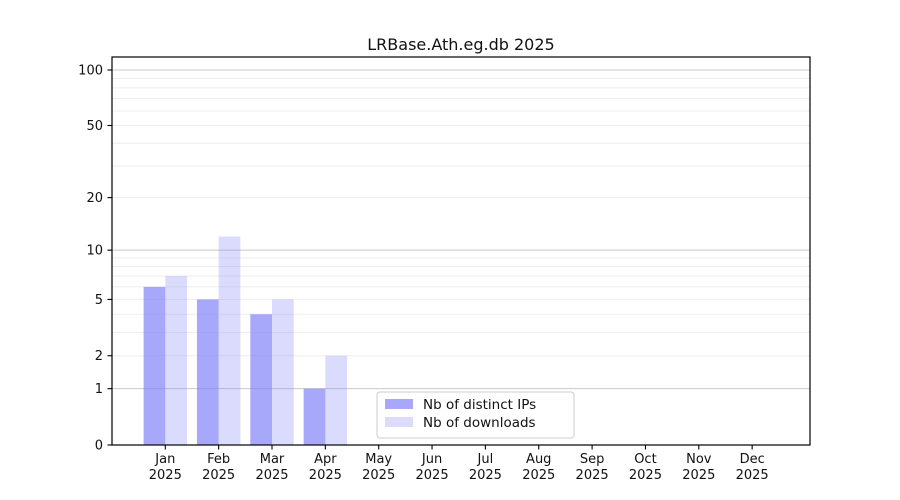 Image resolution: width=900 pixels, height=500 pixels. What do you see at coordinates (261, 379) in the screenshot?
I see `bar-distinct-ips-mar` at bounding box center [261, 379].